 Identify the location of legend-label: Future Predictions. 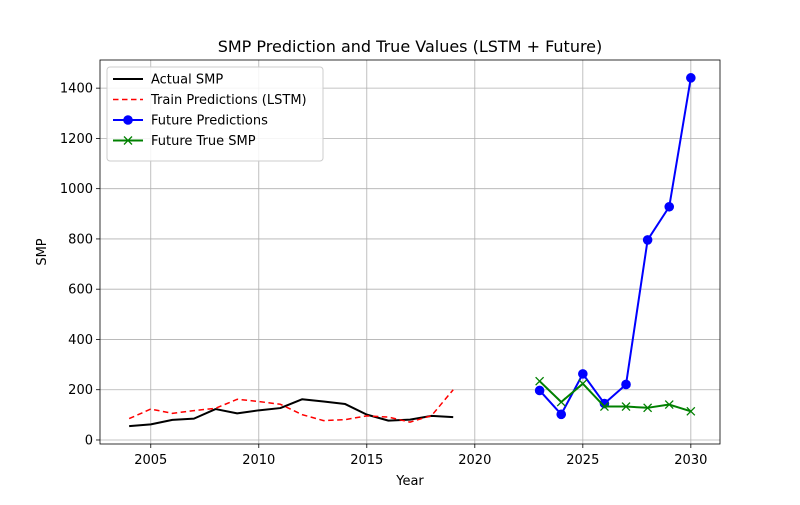
(209, 121).